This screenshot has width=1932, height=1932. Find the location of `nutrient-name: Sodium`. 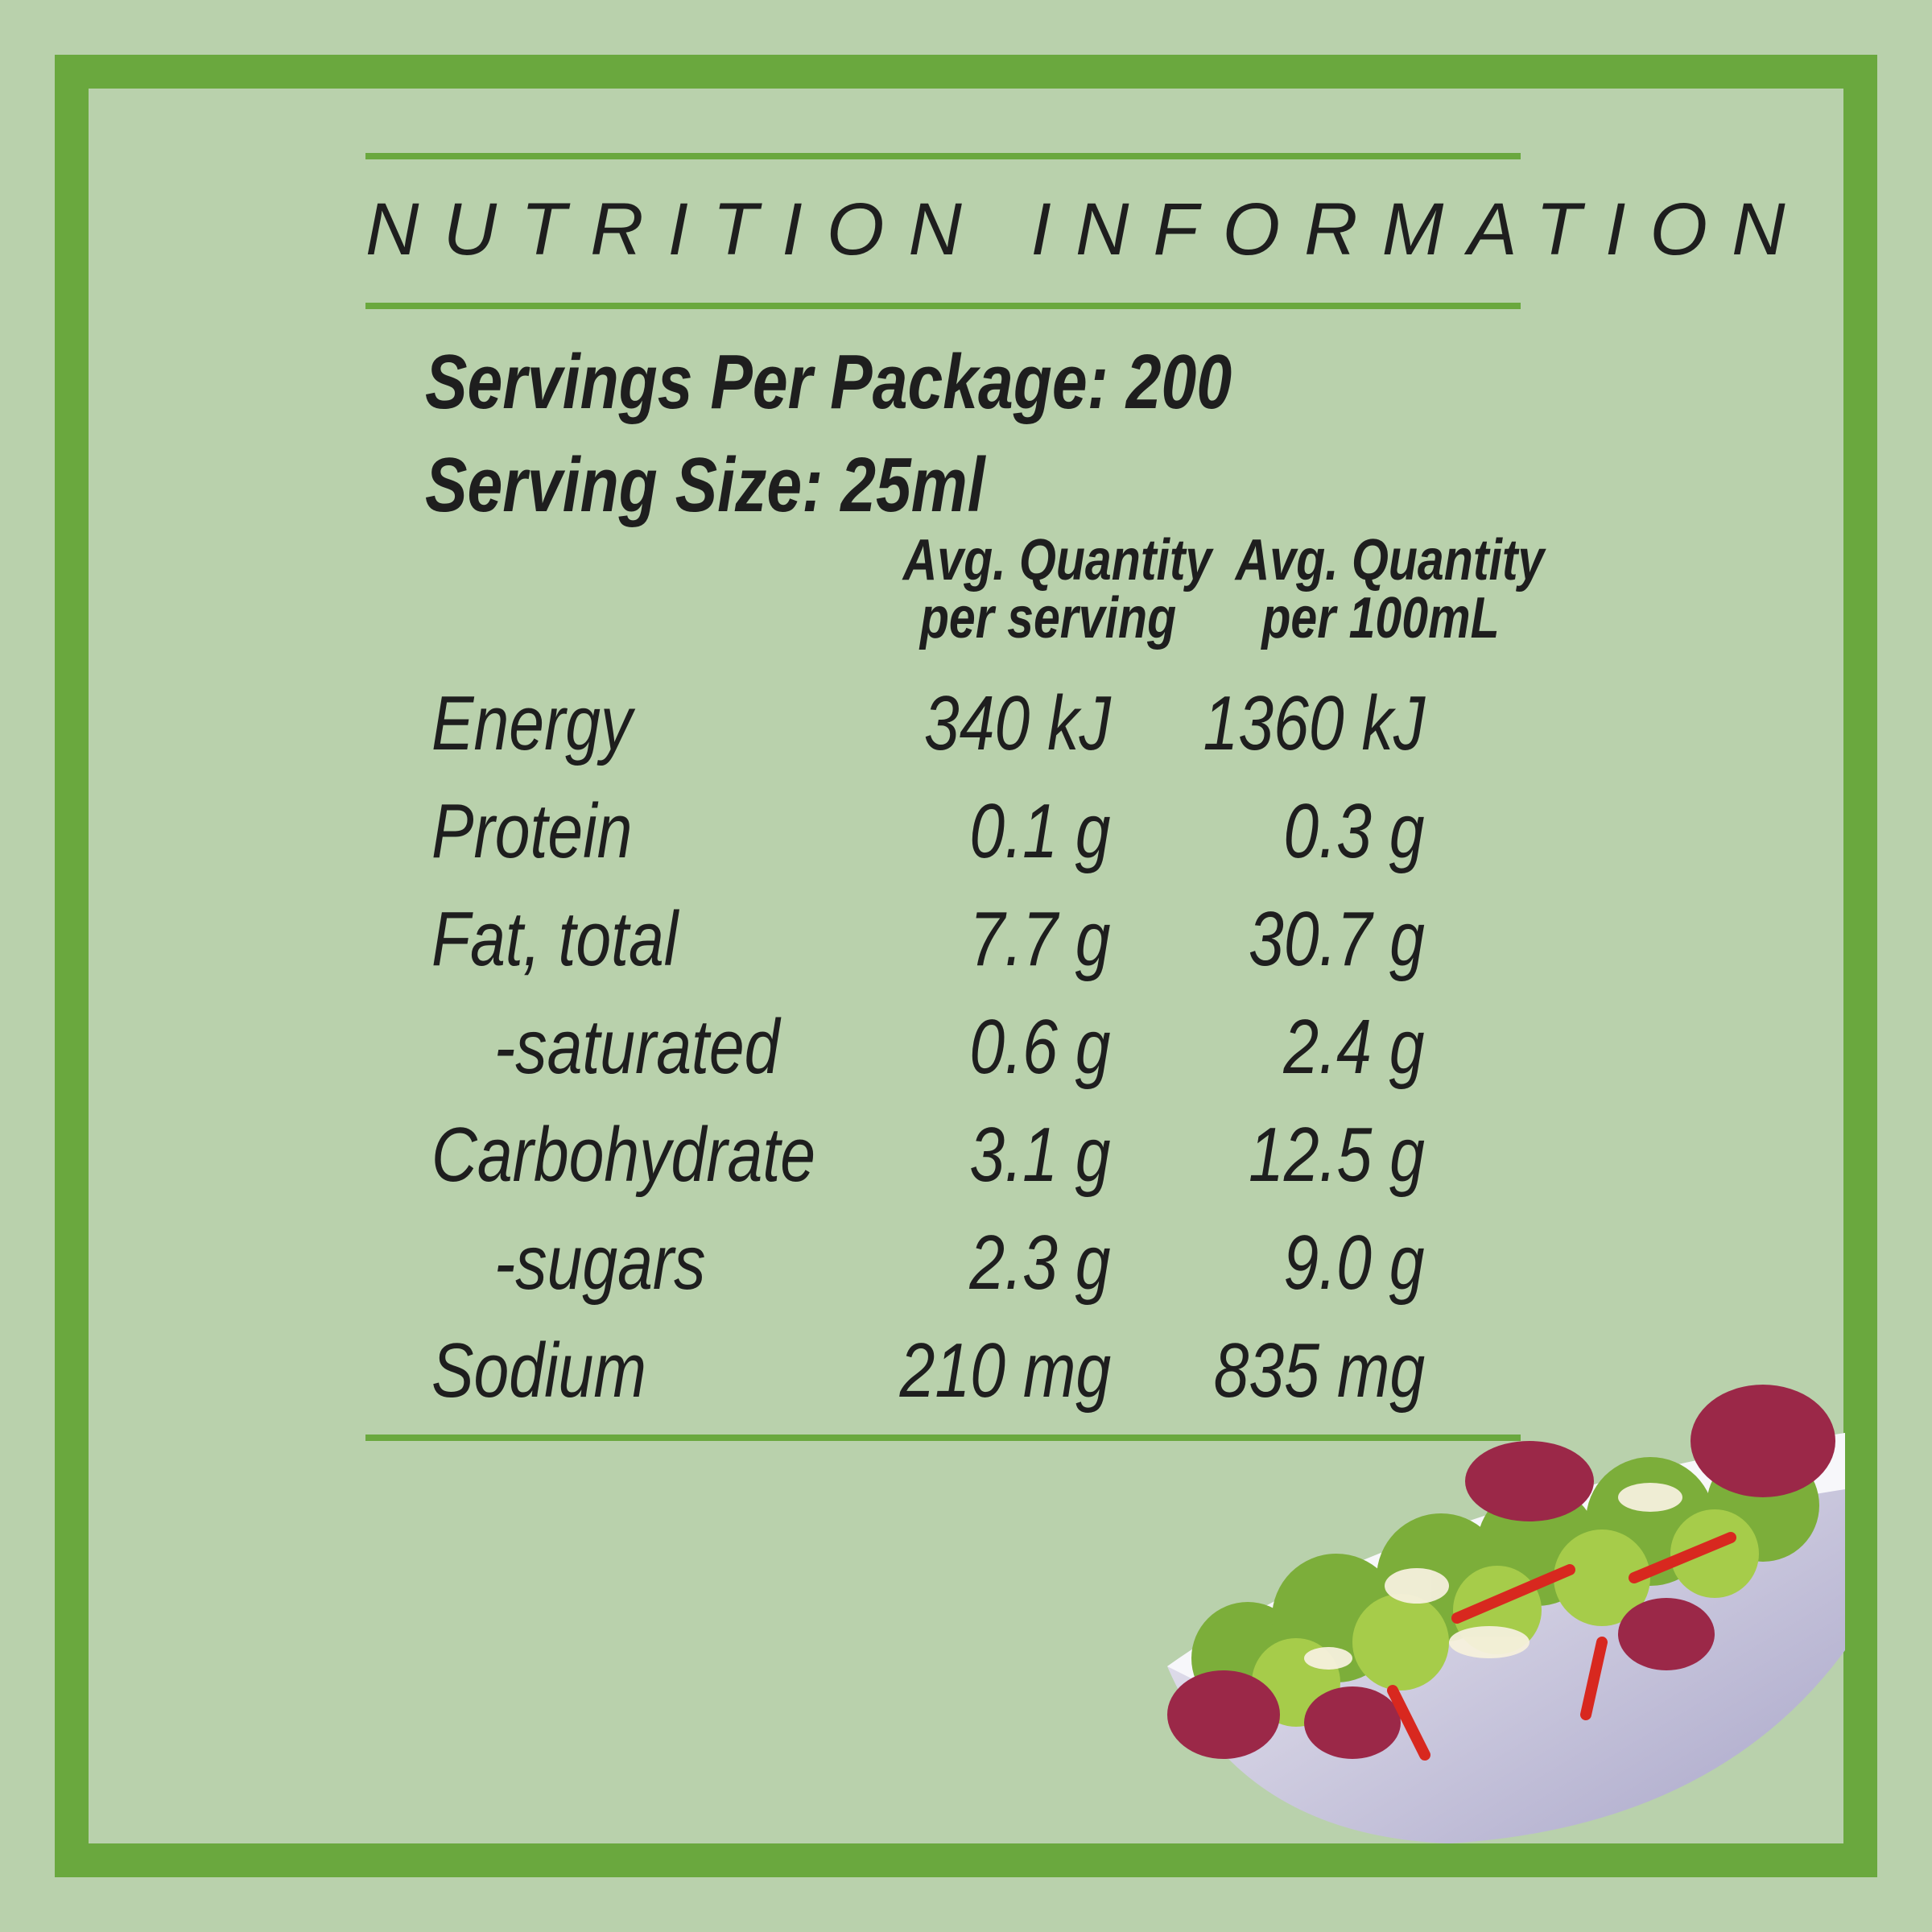

nutrient-name: Sodium is located at coordinates (538, 1370).